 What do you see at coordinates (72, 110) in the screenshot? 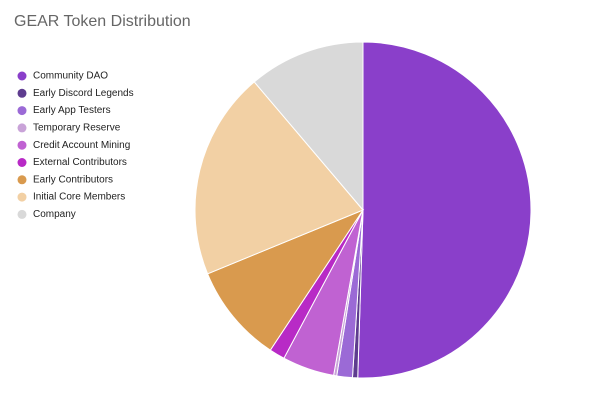
I see `legend-label: Early App Testers` at bounding box center [72, 110].